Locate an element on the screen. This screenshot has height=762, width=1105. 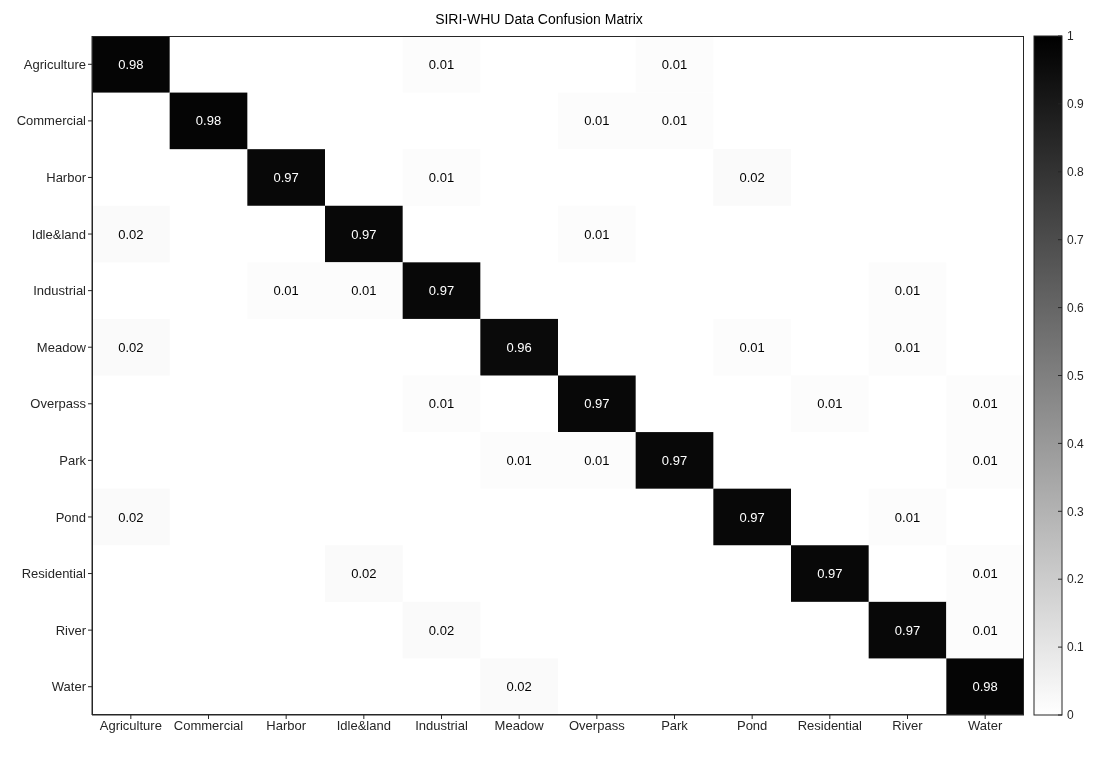
y-tick-label: Pond is located at coordinates (70, 517).